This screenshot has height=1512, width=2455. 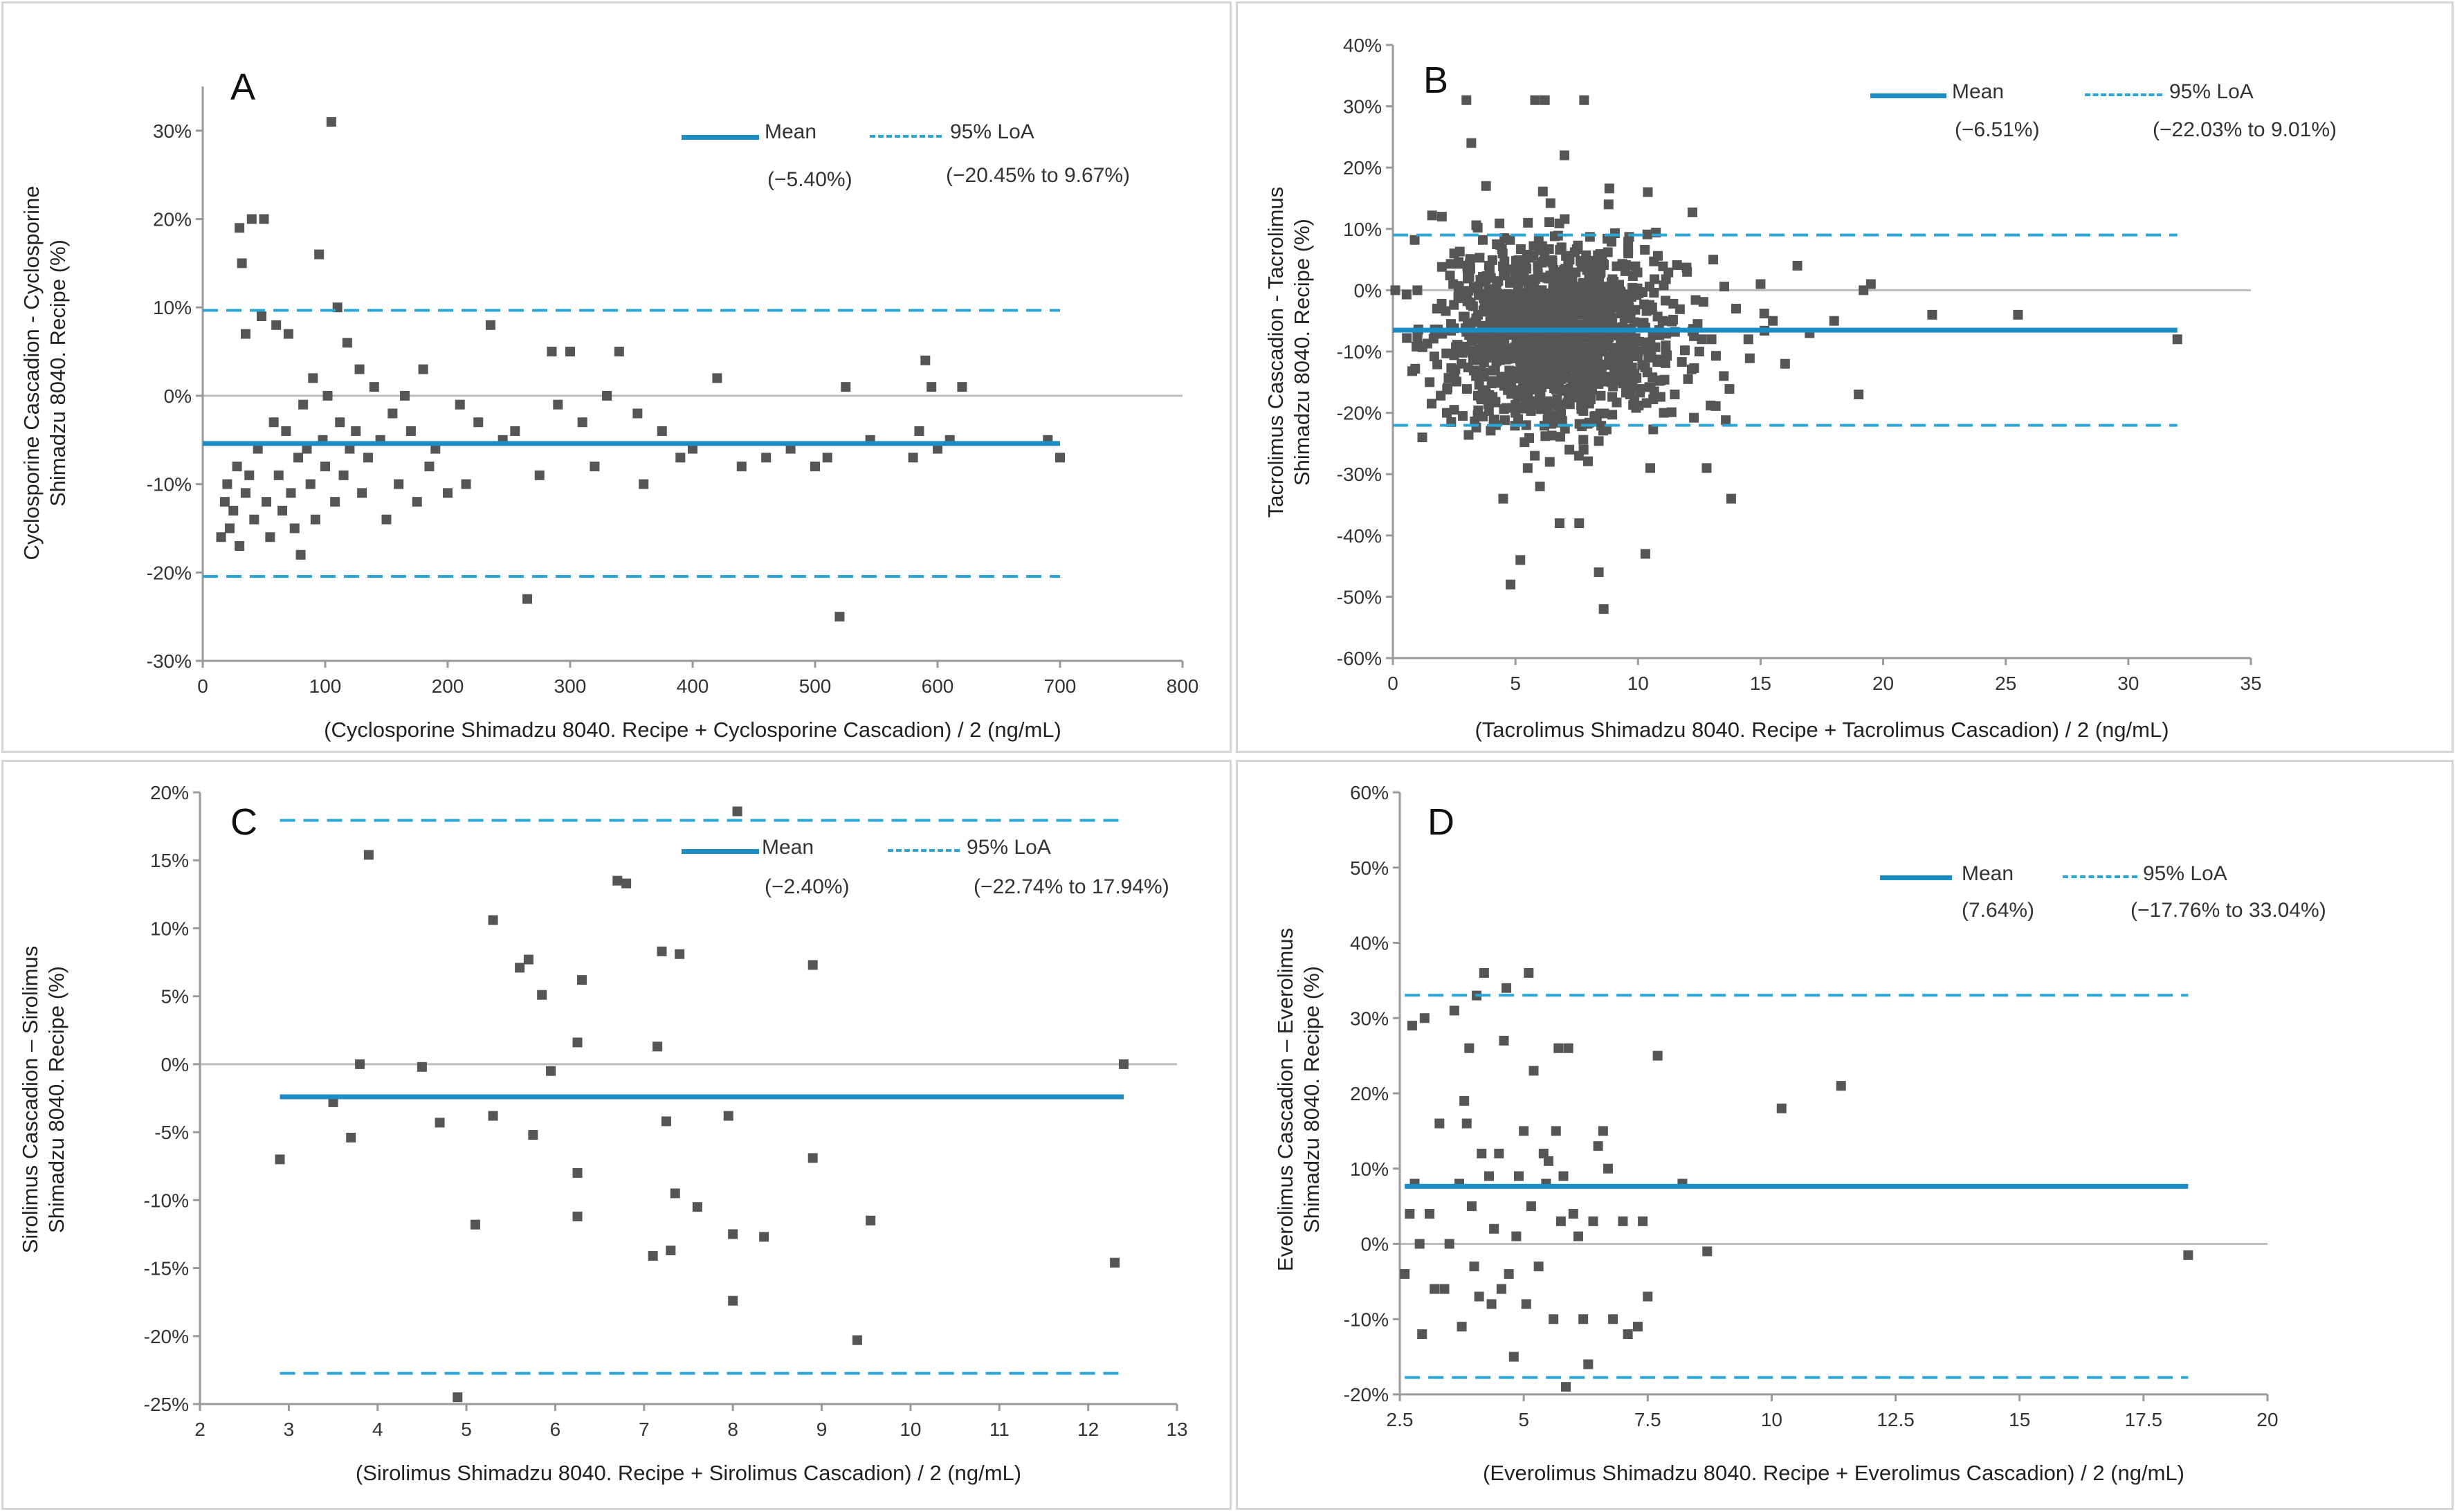 What do you see at coordinates (1369, 1018) in the screenshot?
I see `y-tick-label: 30%` at bounding box center [1369, 1018].